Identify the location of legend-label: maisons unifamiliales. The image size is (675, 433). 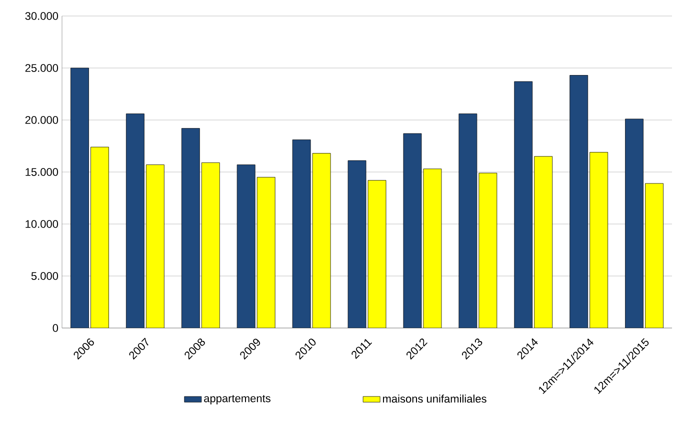
(434, 398).